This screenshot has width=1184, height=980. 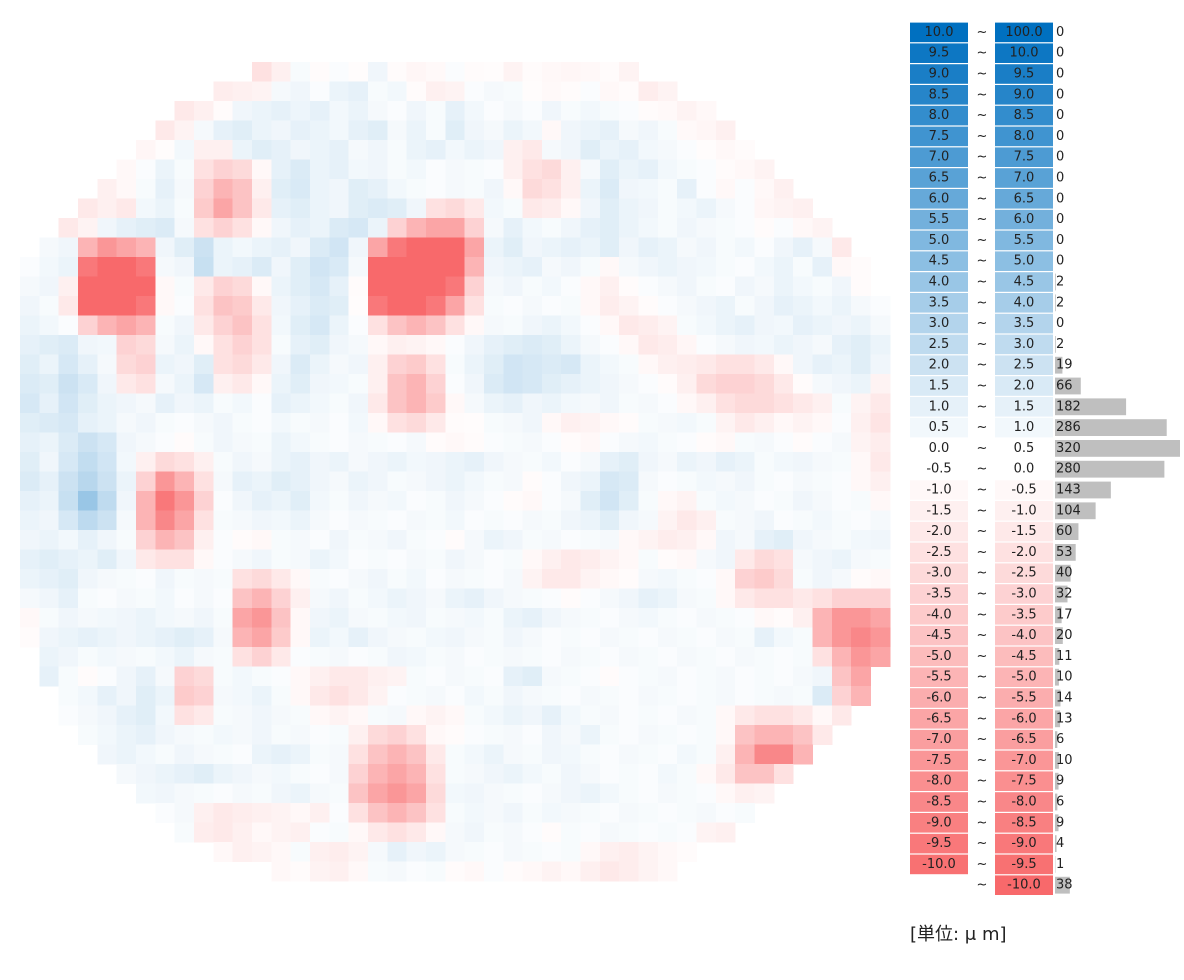 I want to click on legend-to-label: 8.0, so click(x=1024, y=136).